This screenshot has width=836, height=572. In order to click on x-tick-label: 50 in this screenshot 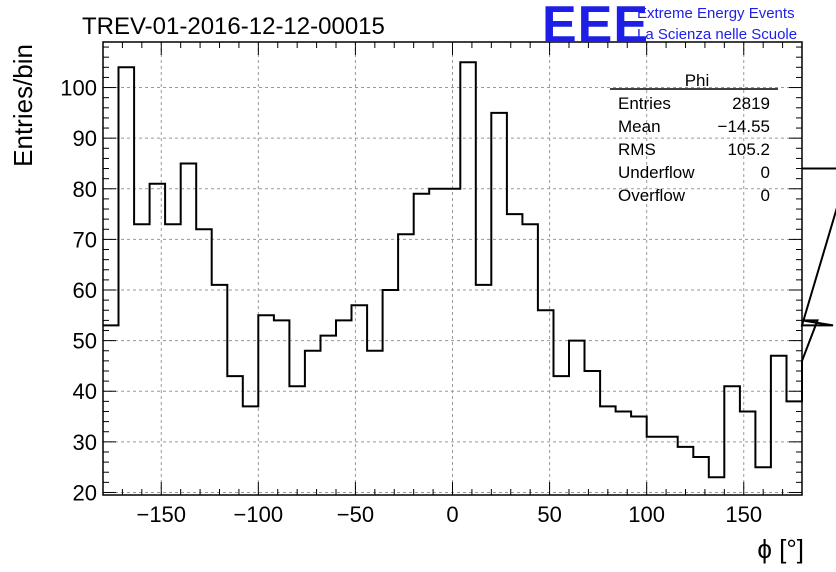, I will do `click(549, 514)`.